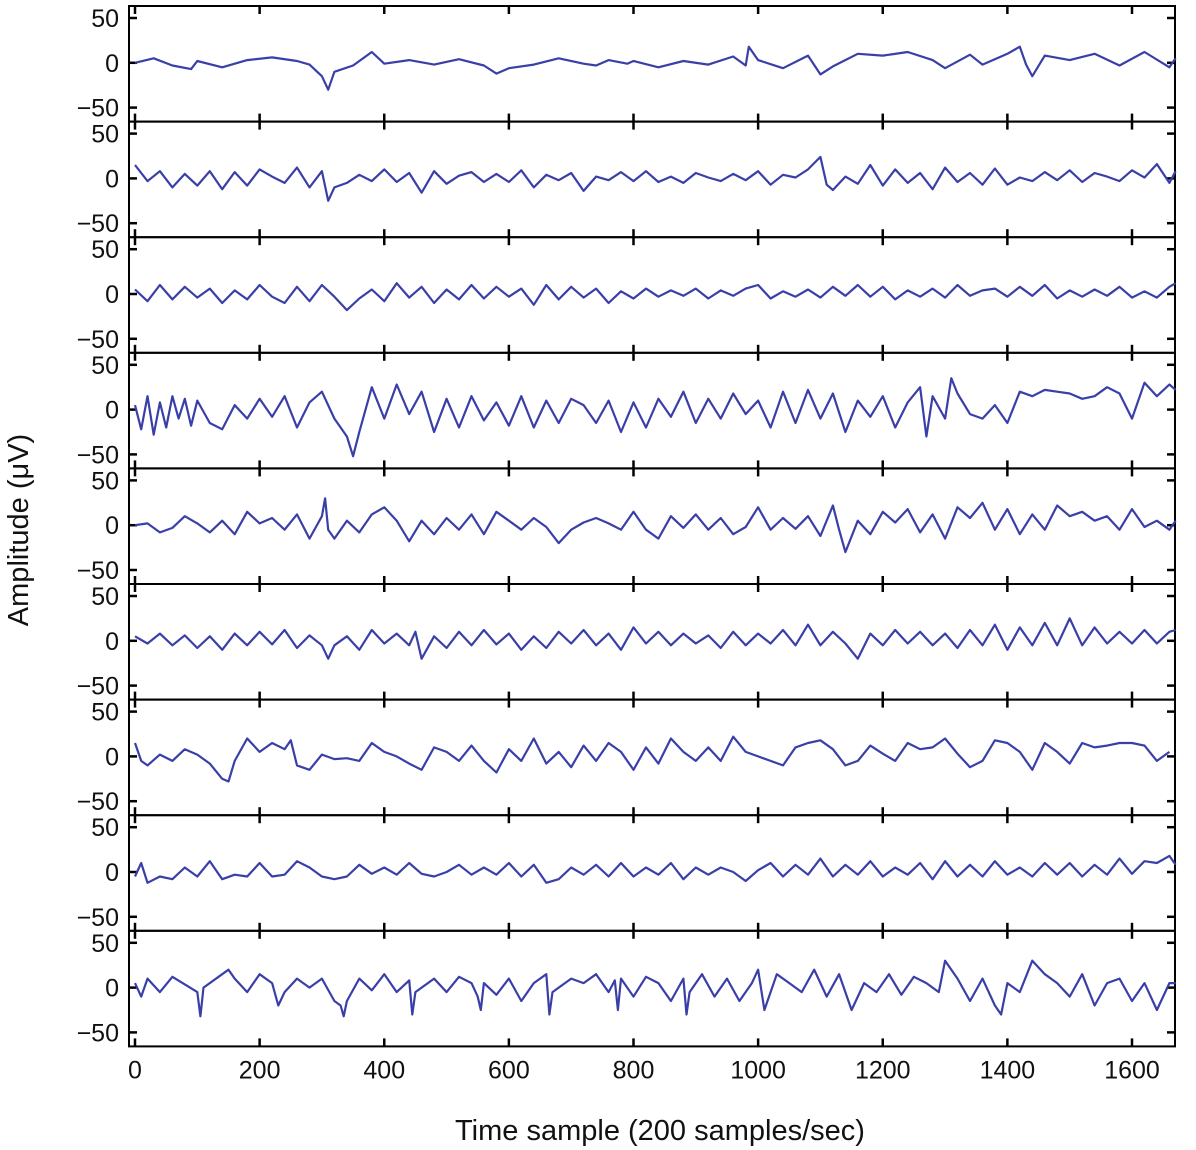 This screenshot has height=1150, width=1196. I want to click on channel-panel-1: 50 0 −50, so click(627, 64).